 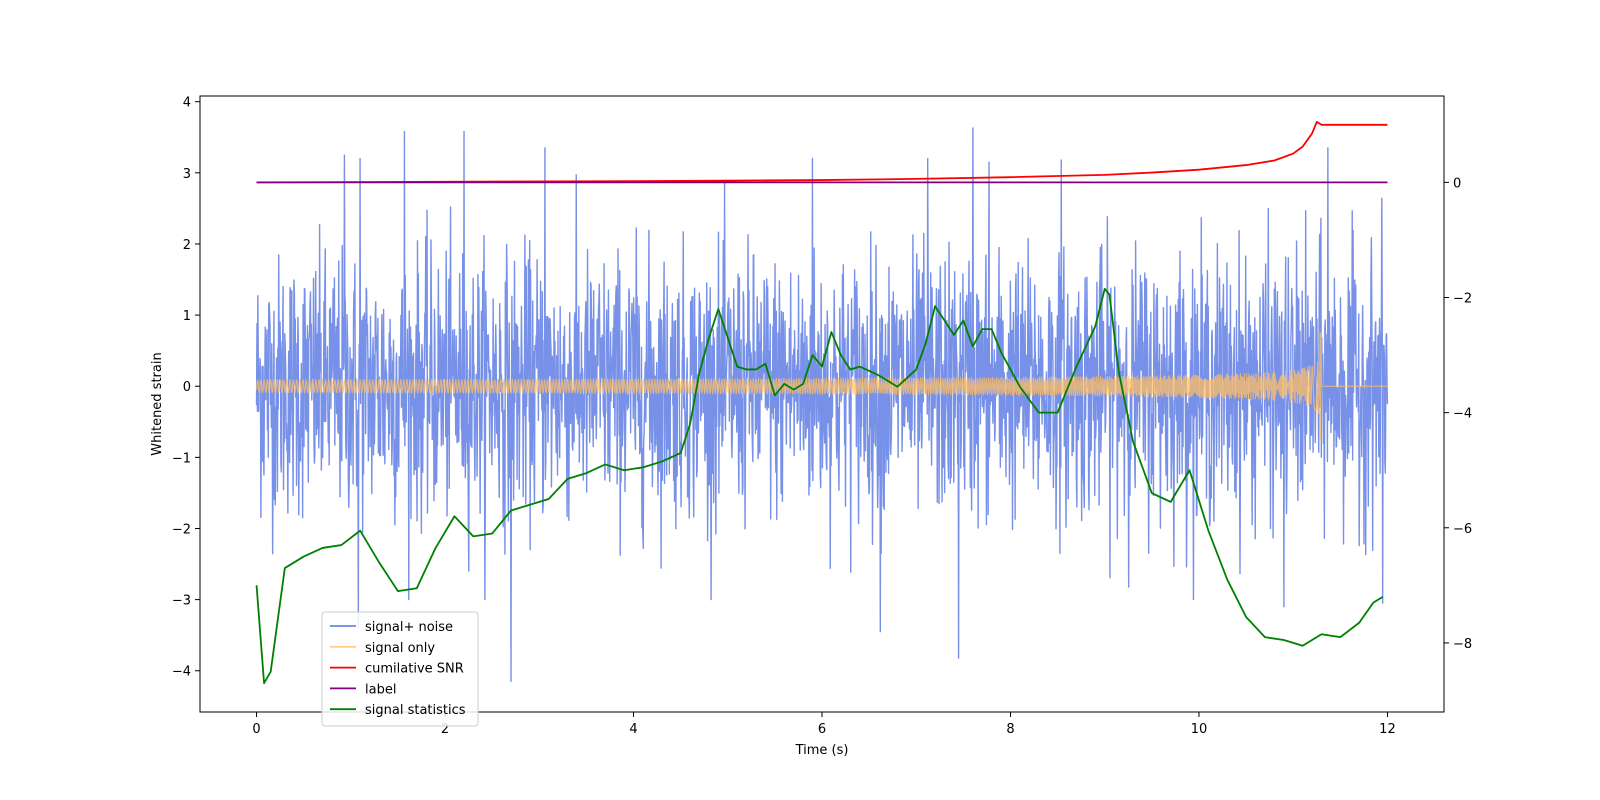 What do you see at coordinates (181, 601) in the screenshot?
I see `y-tick-label: −3` at bounding box center [181, 601].